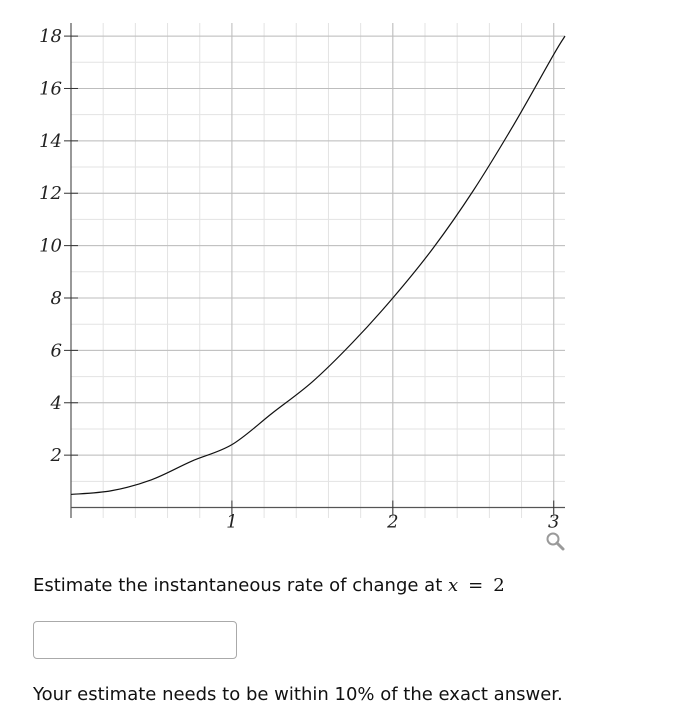 The image size is (690, 724). I want to click on y-tick-label: 18, so click(50, 36).